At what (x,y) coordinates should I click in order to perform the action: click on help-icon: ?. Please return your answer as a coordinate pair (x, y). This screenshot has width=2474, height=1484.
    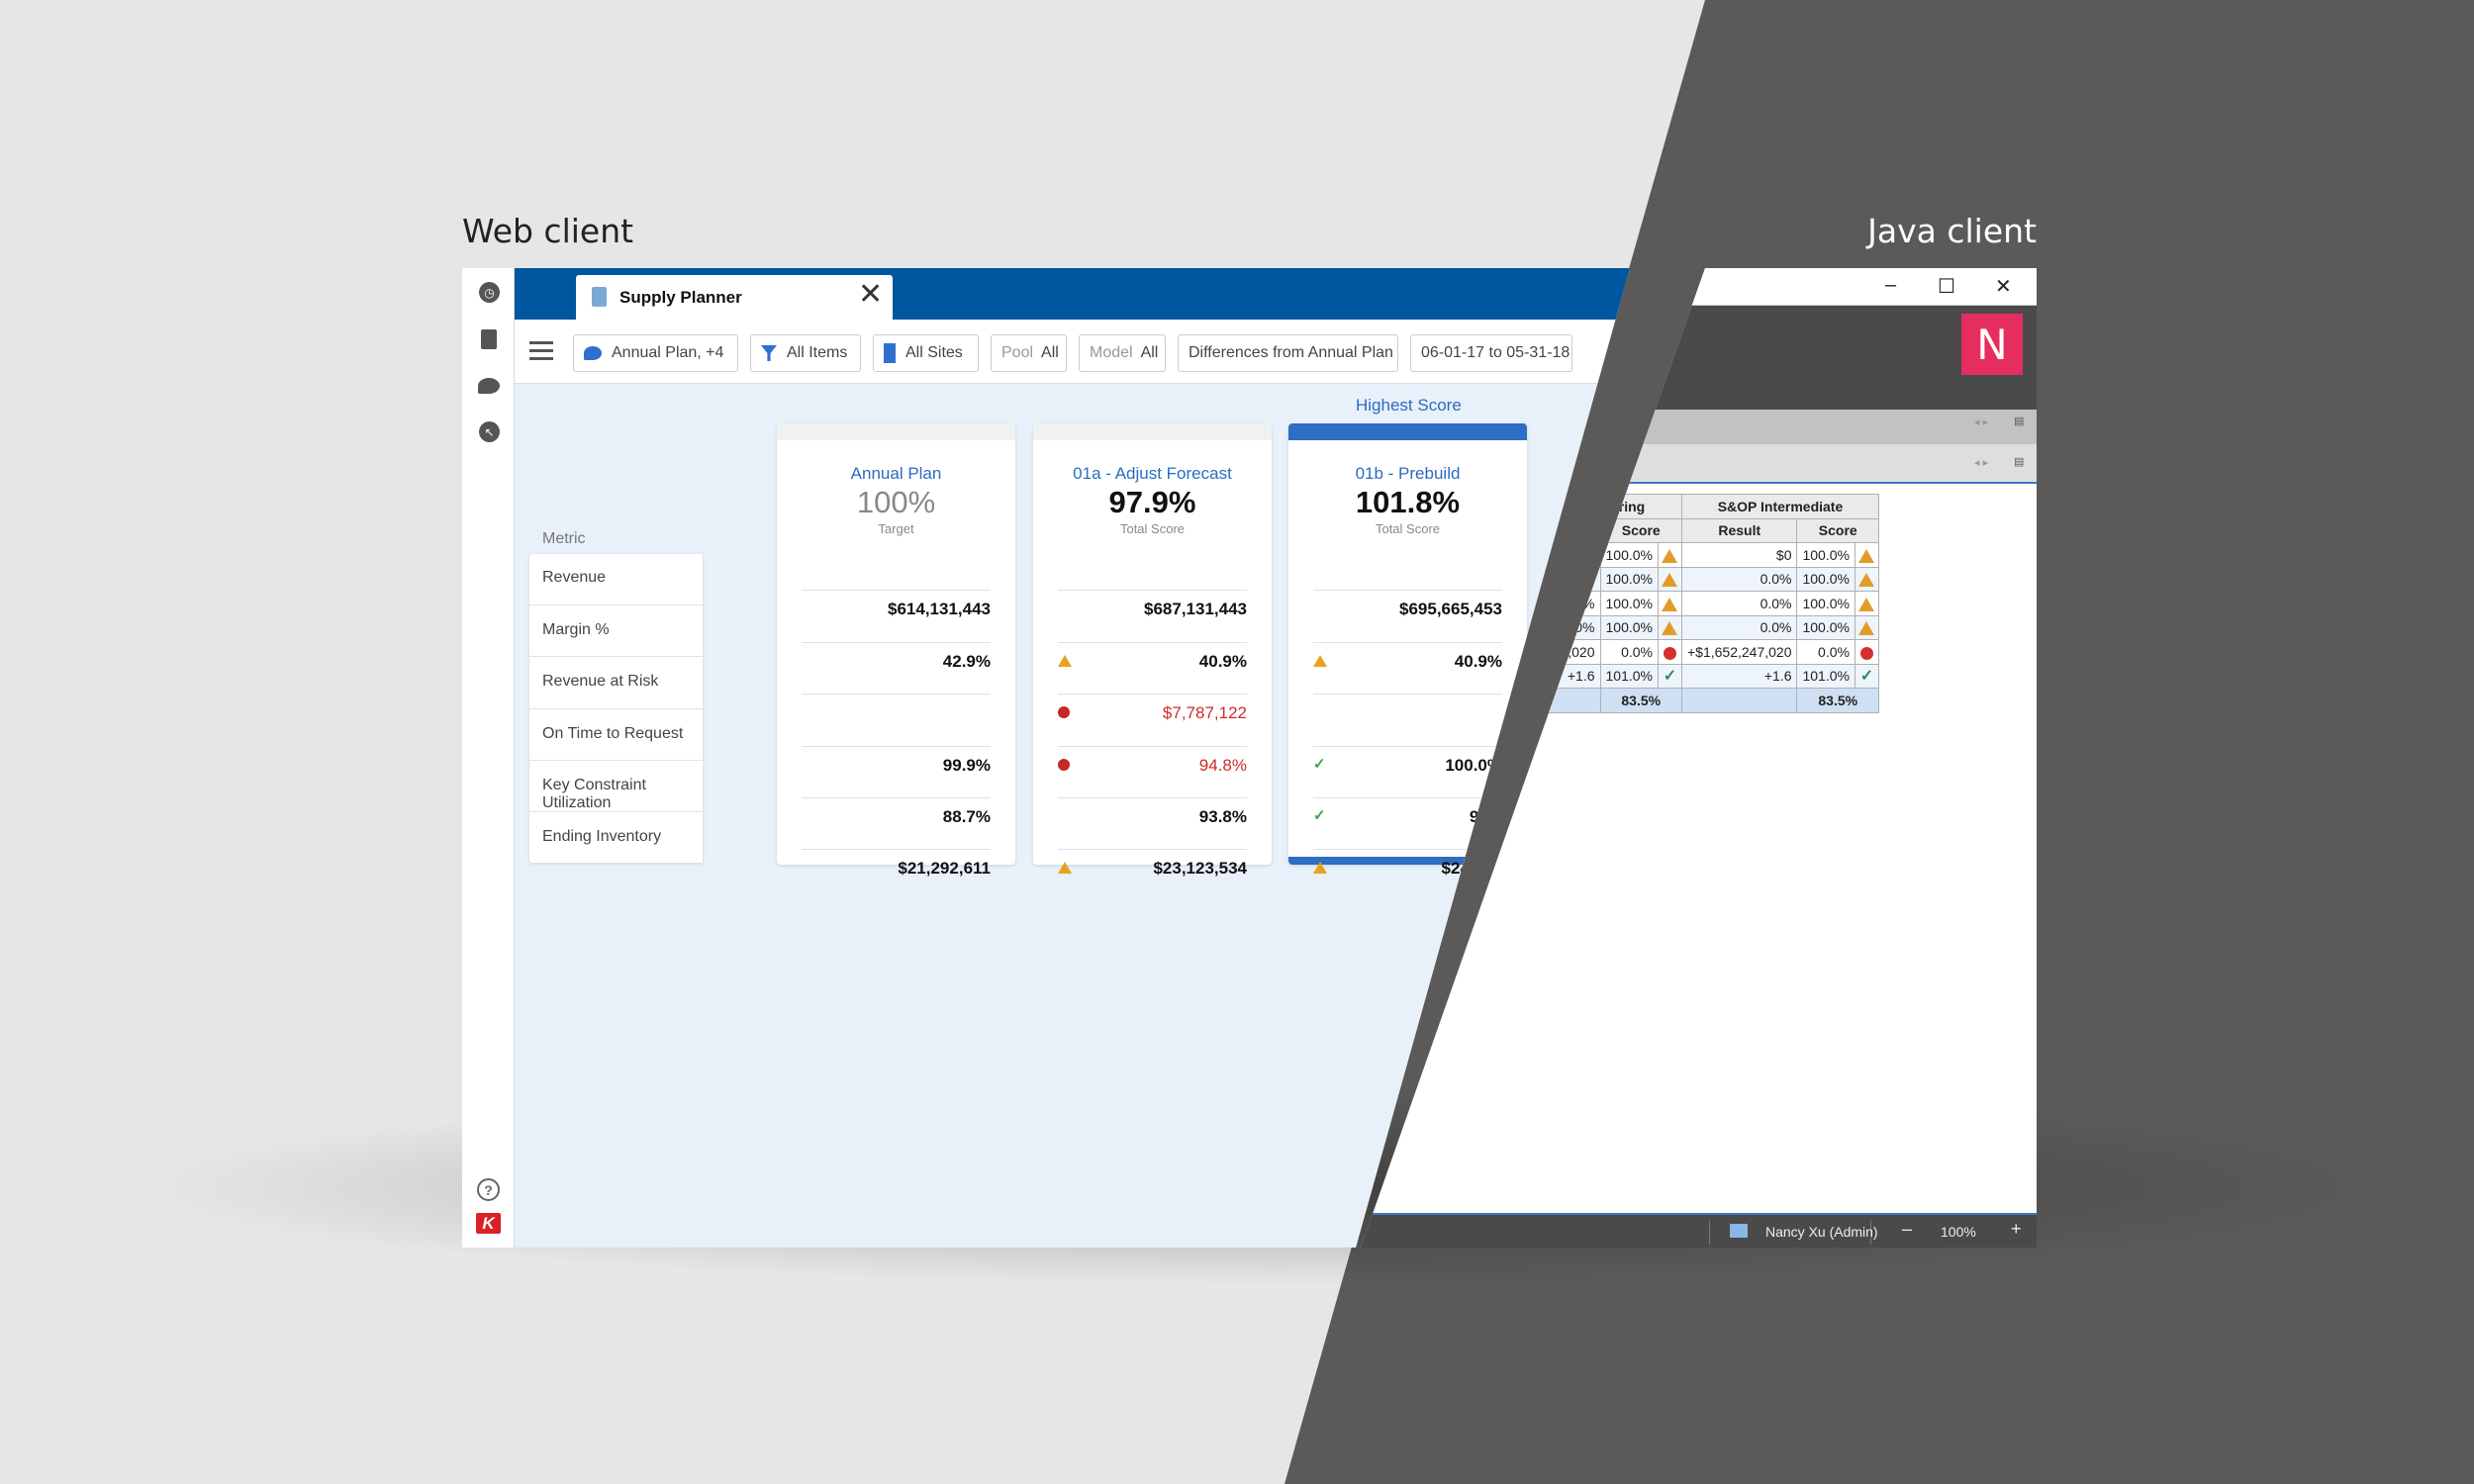
    Looking at the image, I should click on (489, 1189).